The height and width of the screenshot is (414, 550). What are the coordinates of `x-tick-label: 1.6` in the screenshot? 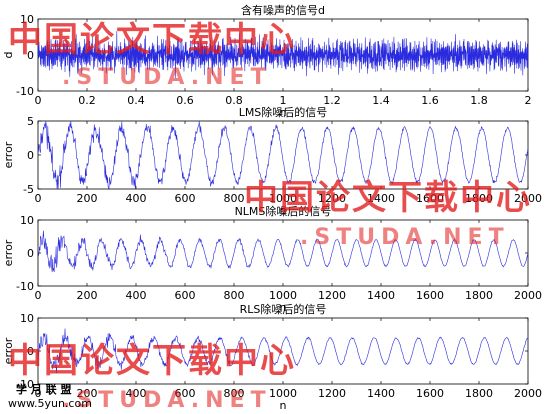 It's located at (430, 100).